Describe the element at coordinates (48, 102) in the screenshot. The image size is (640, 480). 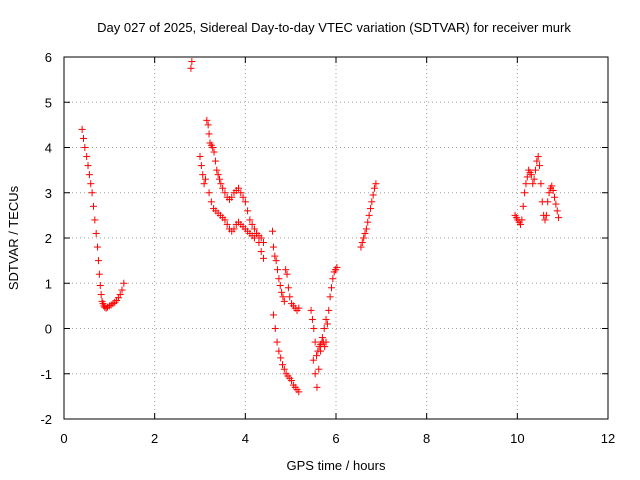
I see `y-tick-label: 5` at that location.